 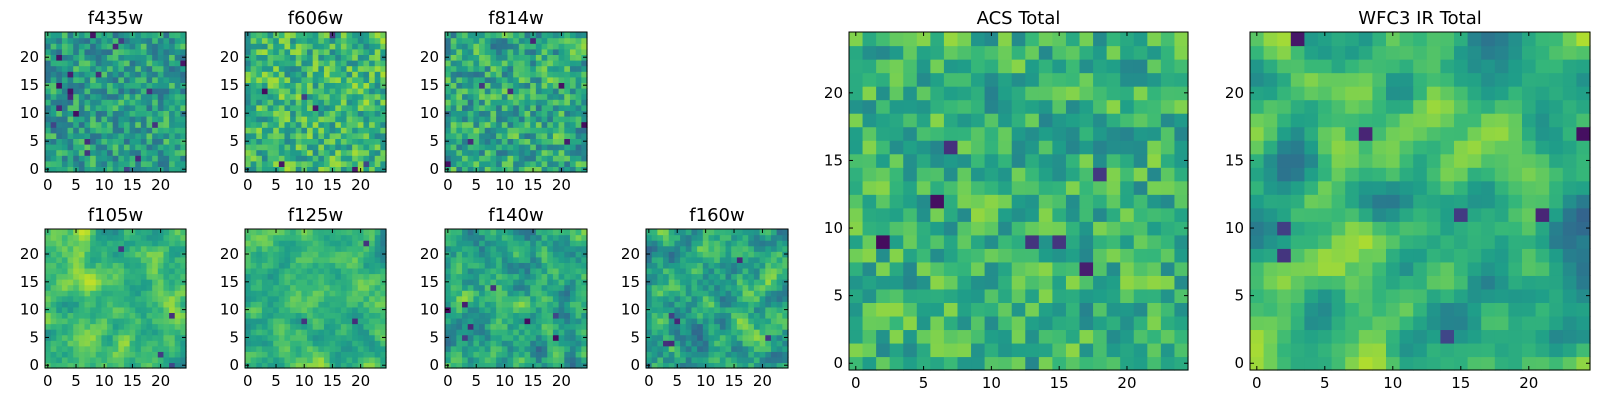 I want to click on x-tick-label: 5, so click(x=476, y=381).